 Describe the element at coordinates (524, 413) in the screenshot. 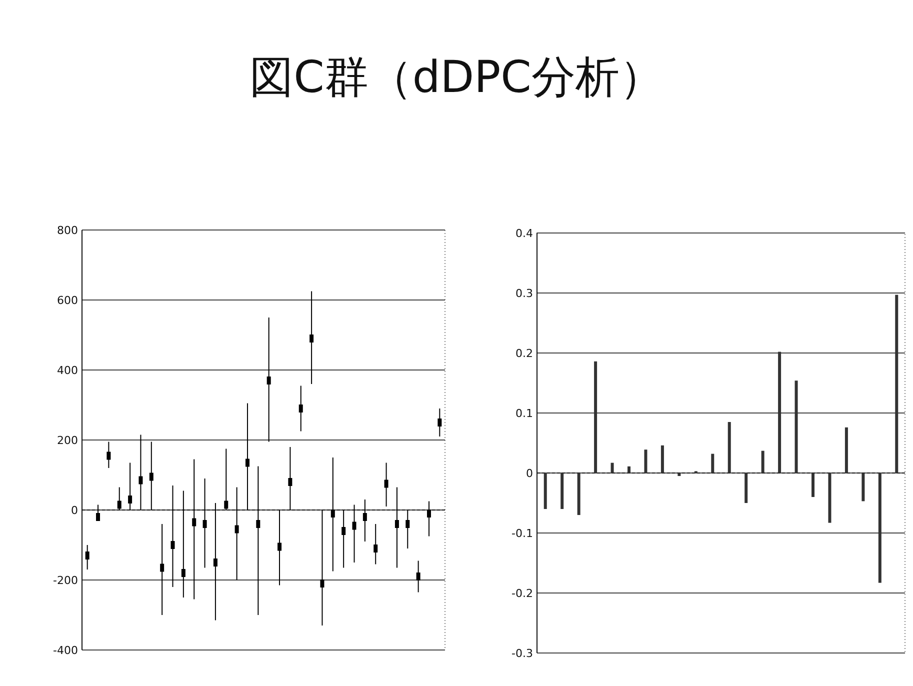

I see `y-tick-label: 0.1` at that location.